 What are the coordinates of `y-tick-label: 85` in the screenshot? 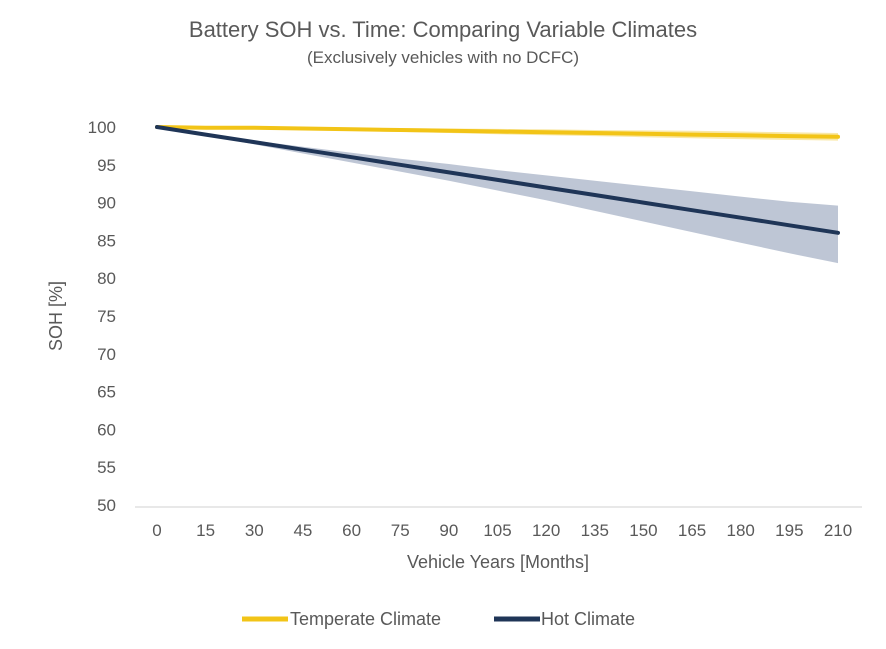 It's located at (106, 240).